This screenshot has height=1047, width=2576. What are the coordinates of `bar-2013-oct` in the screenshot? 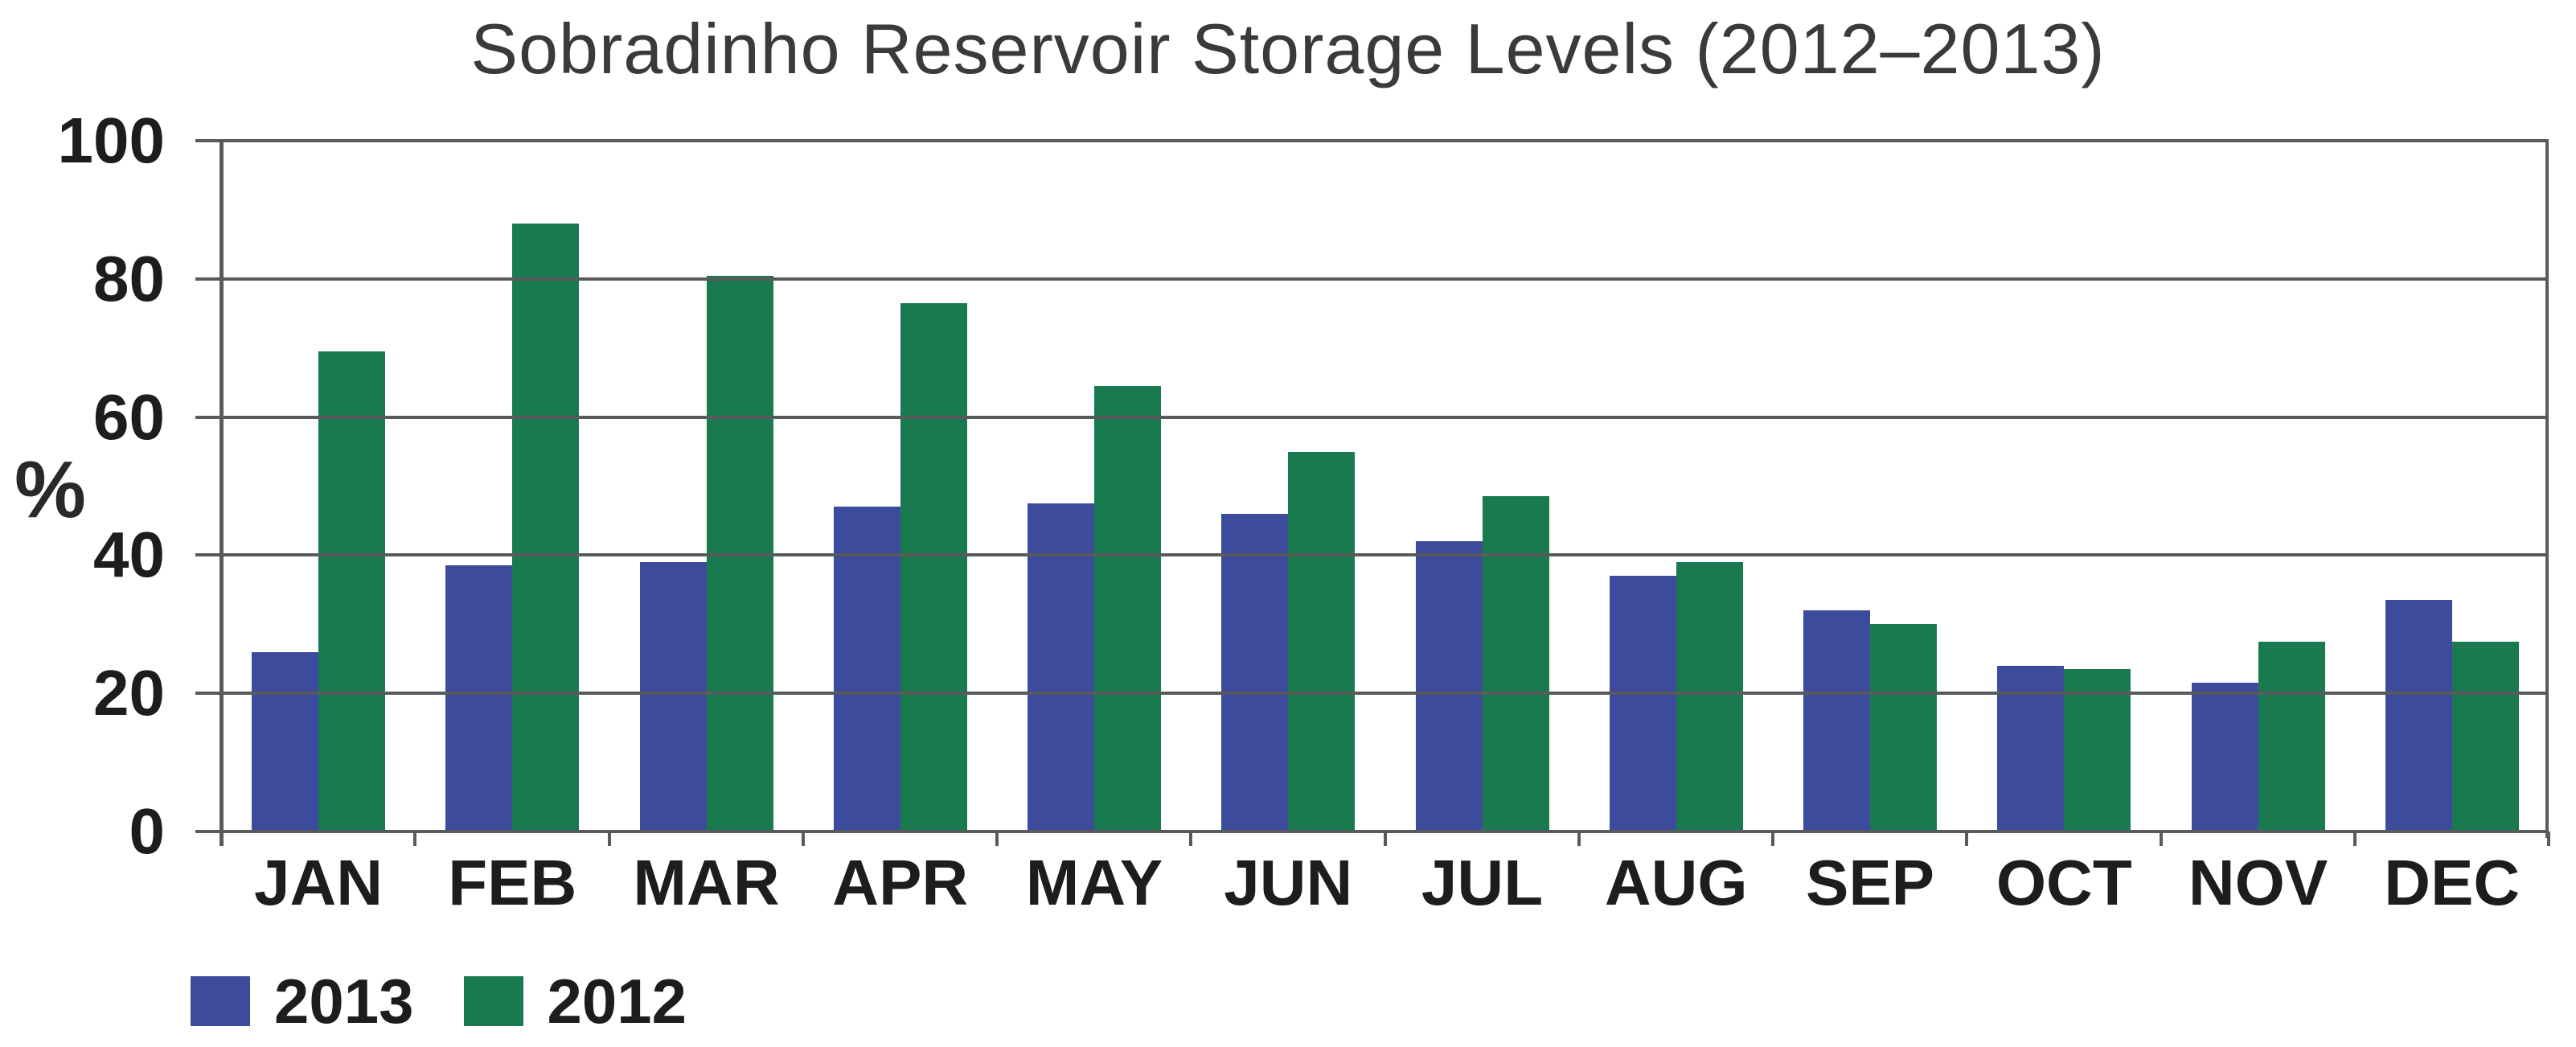 It's located at (2031, 748).